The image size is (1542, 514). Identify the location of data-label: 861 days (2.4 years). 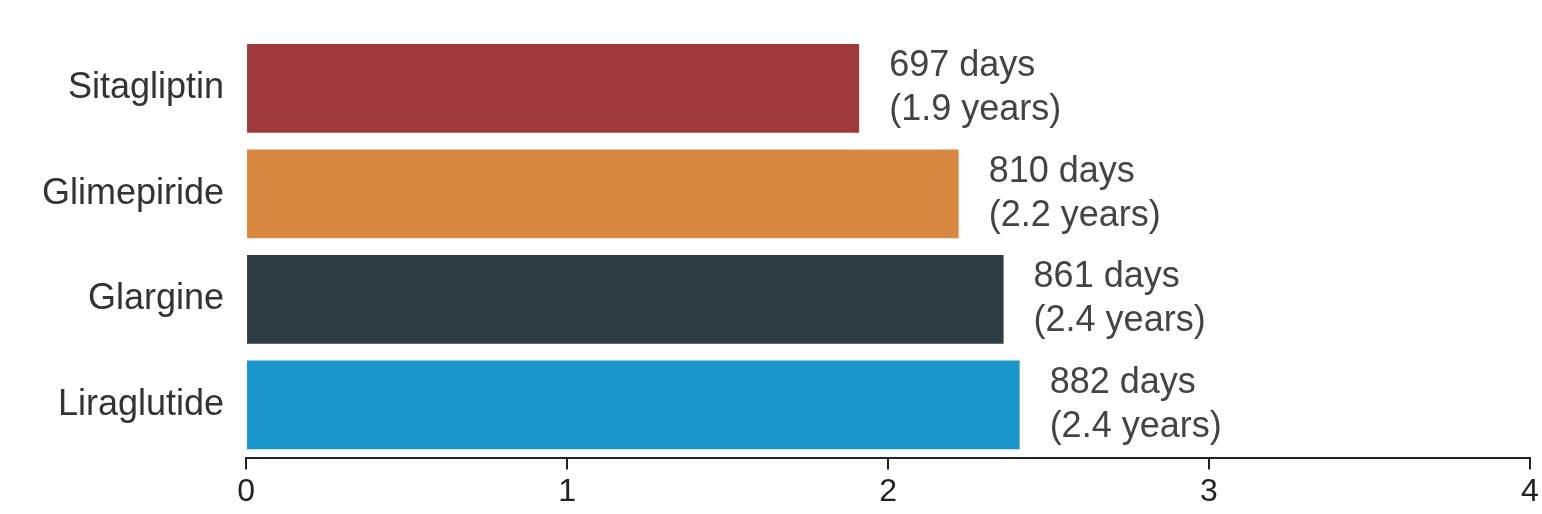
(1119, 297).